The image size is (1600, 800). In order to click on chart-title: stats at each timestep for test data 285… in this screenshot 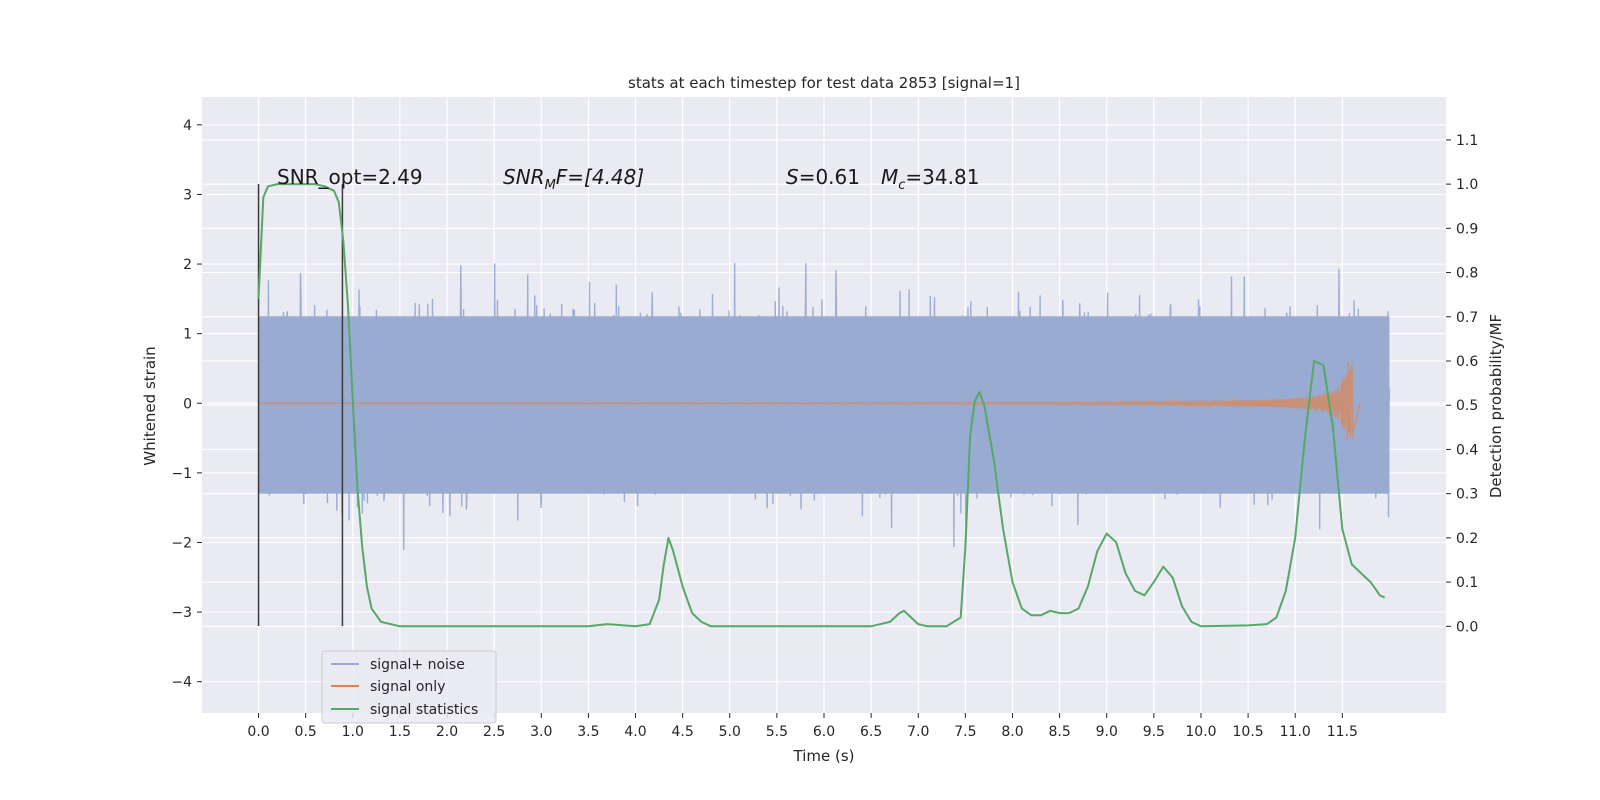, I will do `click(824, 83)`.